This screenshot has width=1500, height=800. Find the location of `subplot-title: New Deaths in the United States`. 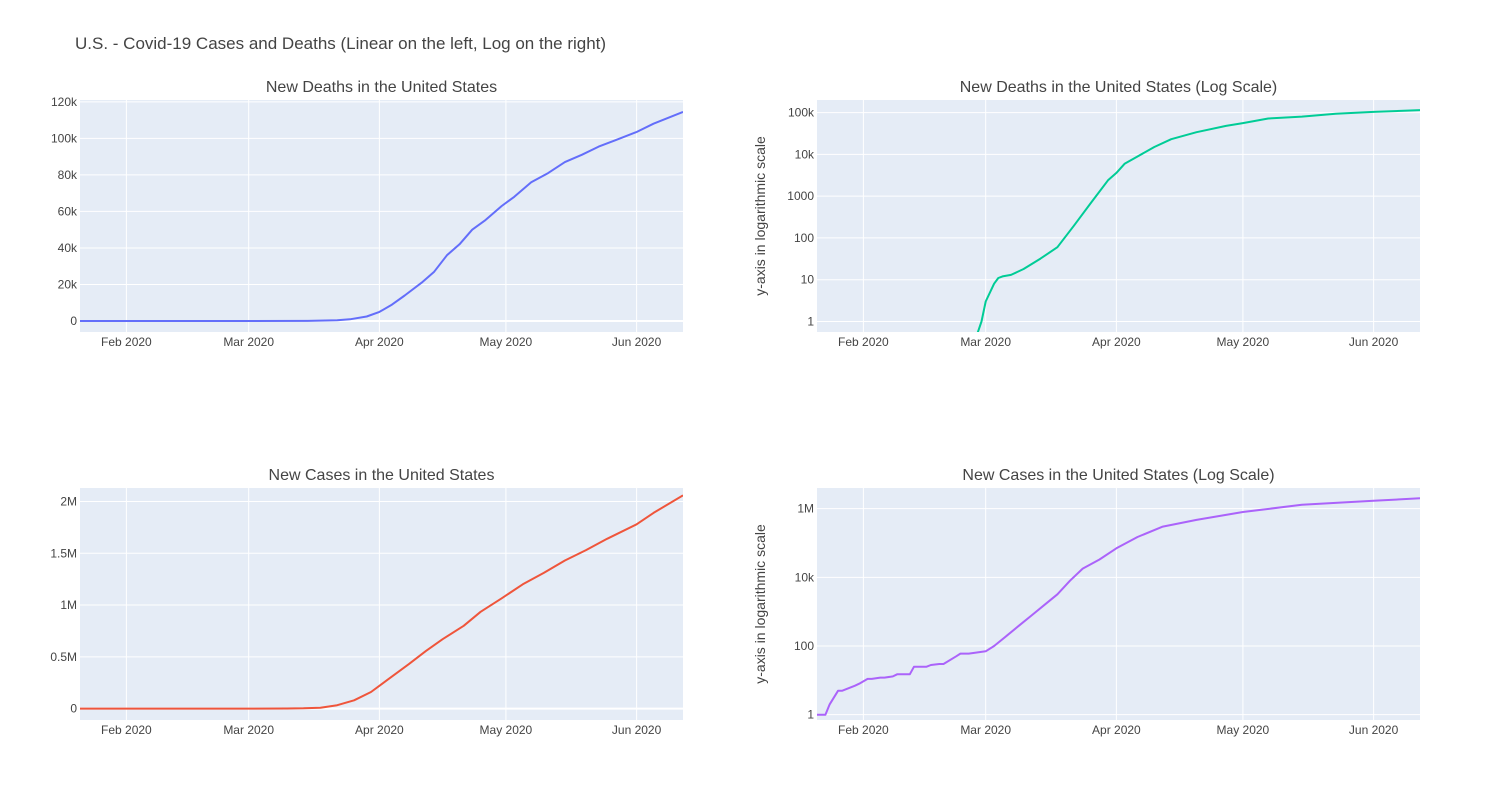

subplot-title: New Deaths in the United States is located at coordinates (381, 87).